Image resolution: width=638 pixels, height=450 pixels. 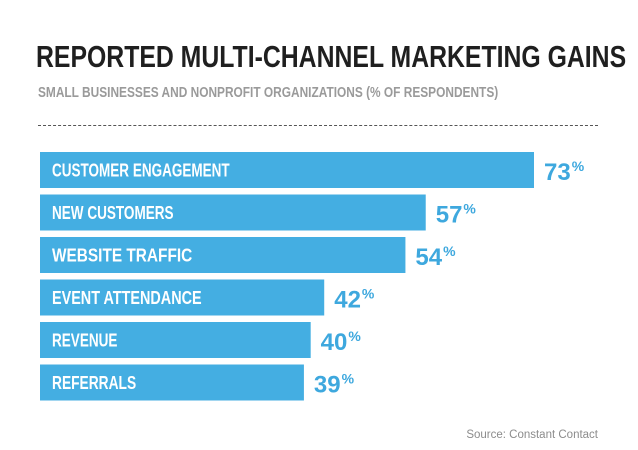 What do you see at coordinates (122, 256) in the screenshot?
I see `category-label: WEBSITE TRAFFIC` at bounding box center [122, 256].